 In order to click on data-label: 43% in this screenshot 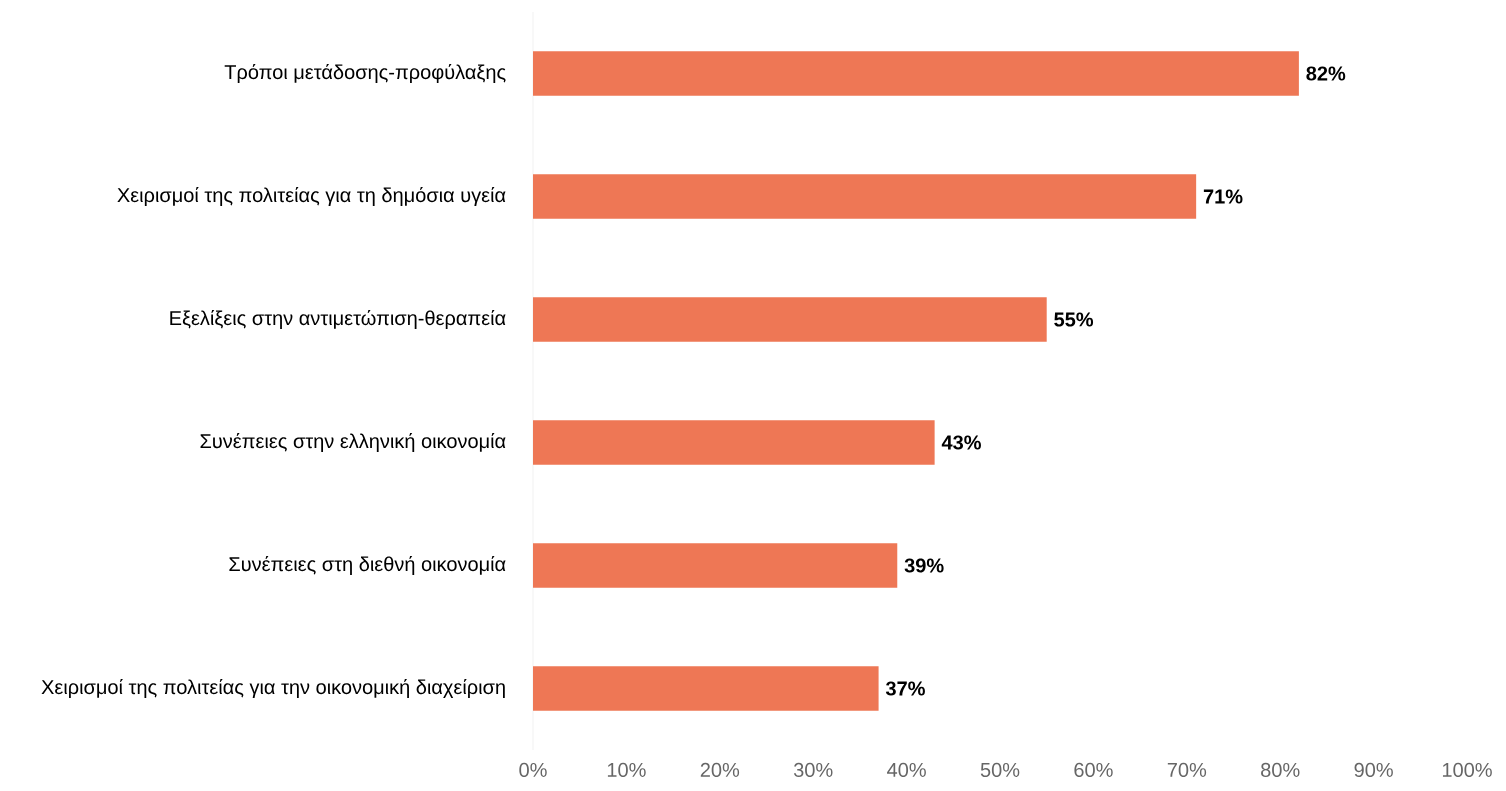, I will do `click(961, 442)`.